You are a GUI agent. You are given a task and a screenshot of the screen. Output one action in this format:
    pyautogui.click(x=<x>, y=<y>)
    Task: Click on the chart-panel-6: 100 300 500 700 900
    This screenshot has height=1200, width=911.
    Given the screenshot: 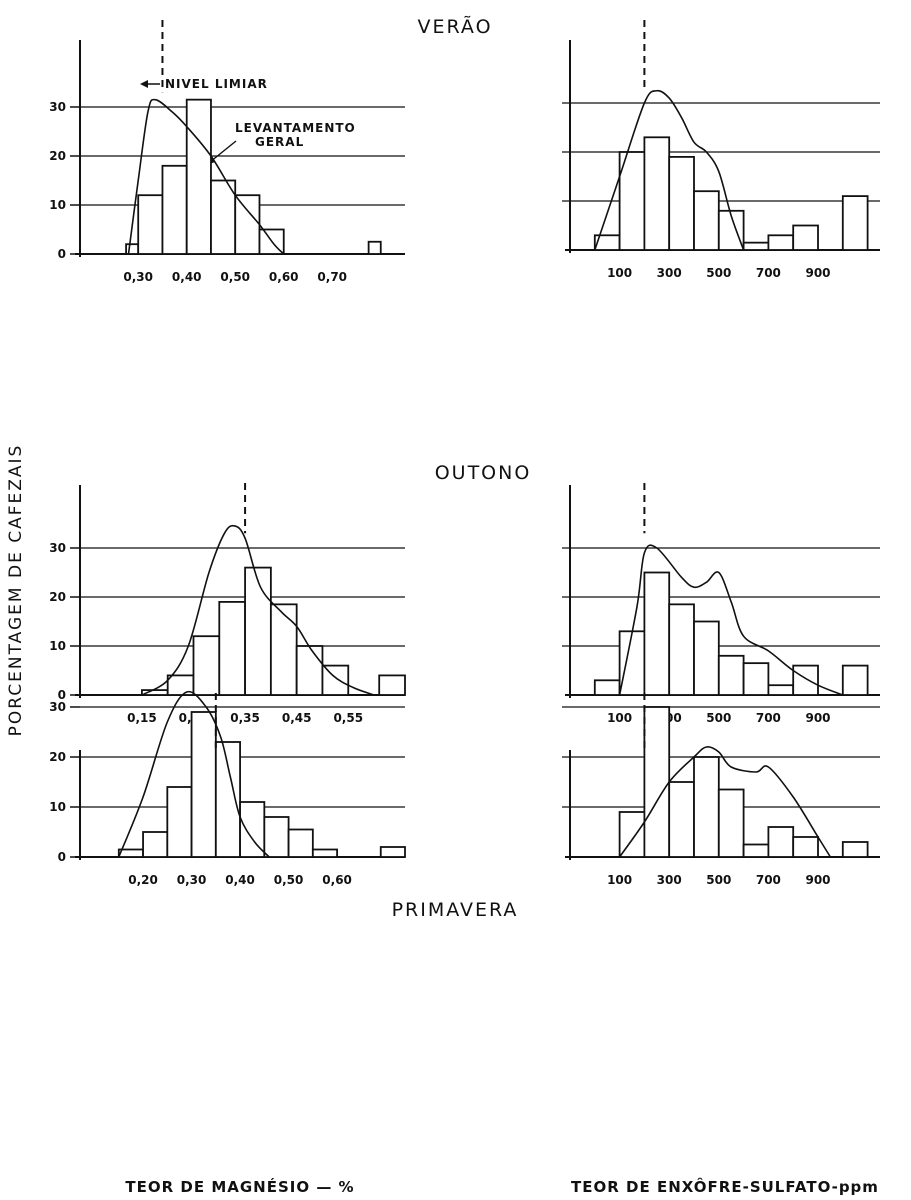 What is the action you would take?
    pyautogui.click(x=721, y=789)
    